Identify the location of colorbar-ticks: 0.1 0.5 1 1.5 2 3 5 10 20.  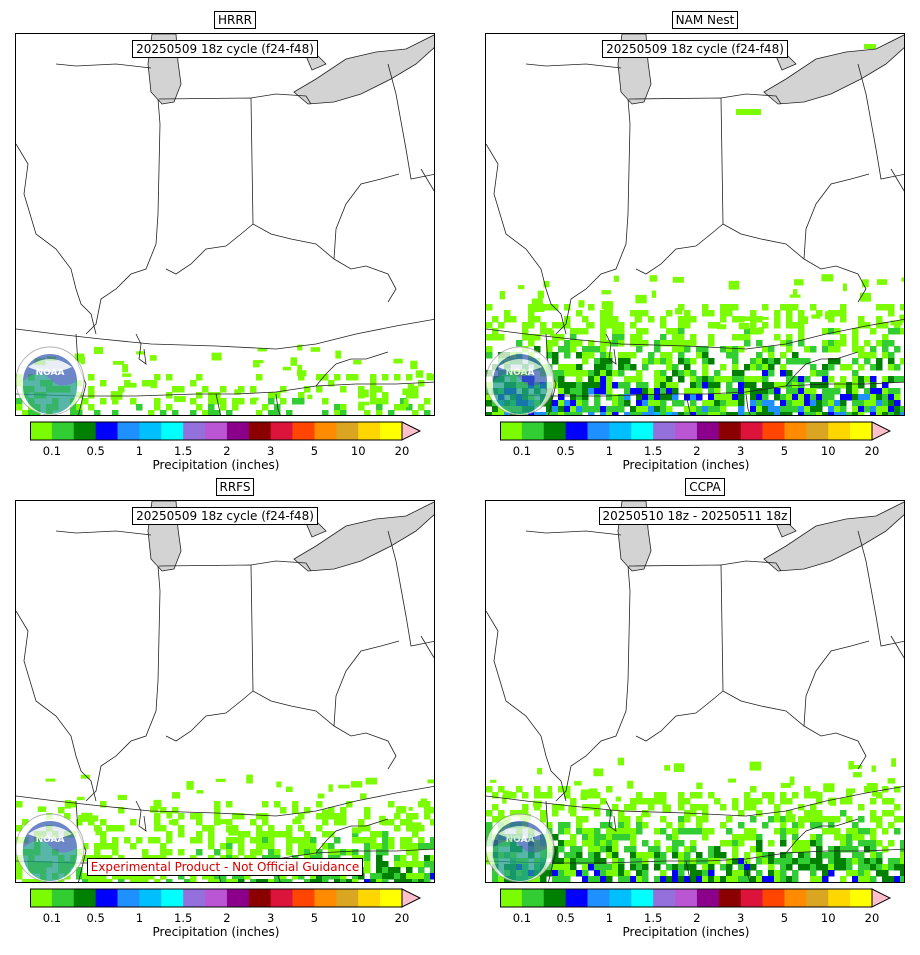
(220, 918).